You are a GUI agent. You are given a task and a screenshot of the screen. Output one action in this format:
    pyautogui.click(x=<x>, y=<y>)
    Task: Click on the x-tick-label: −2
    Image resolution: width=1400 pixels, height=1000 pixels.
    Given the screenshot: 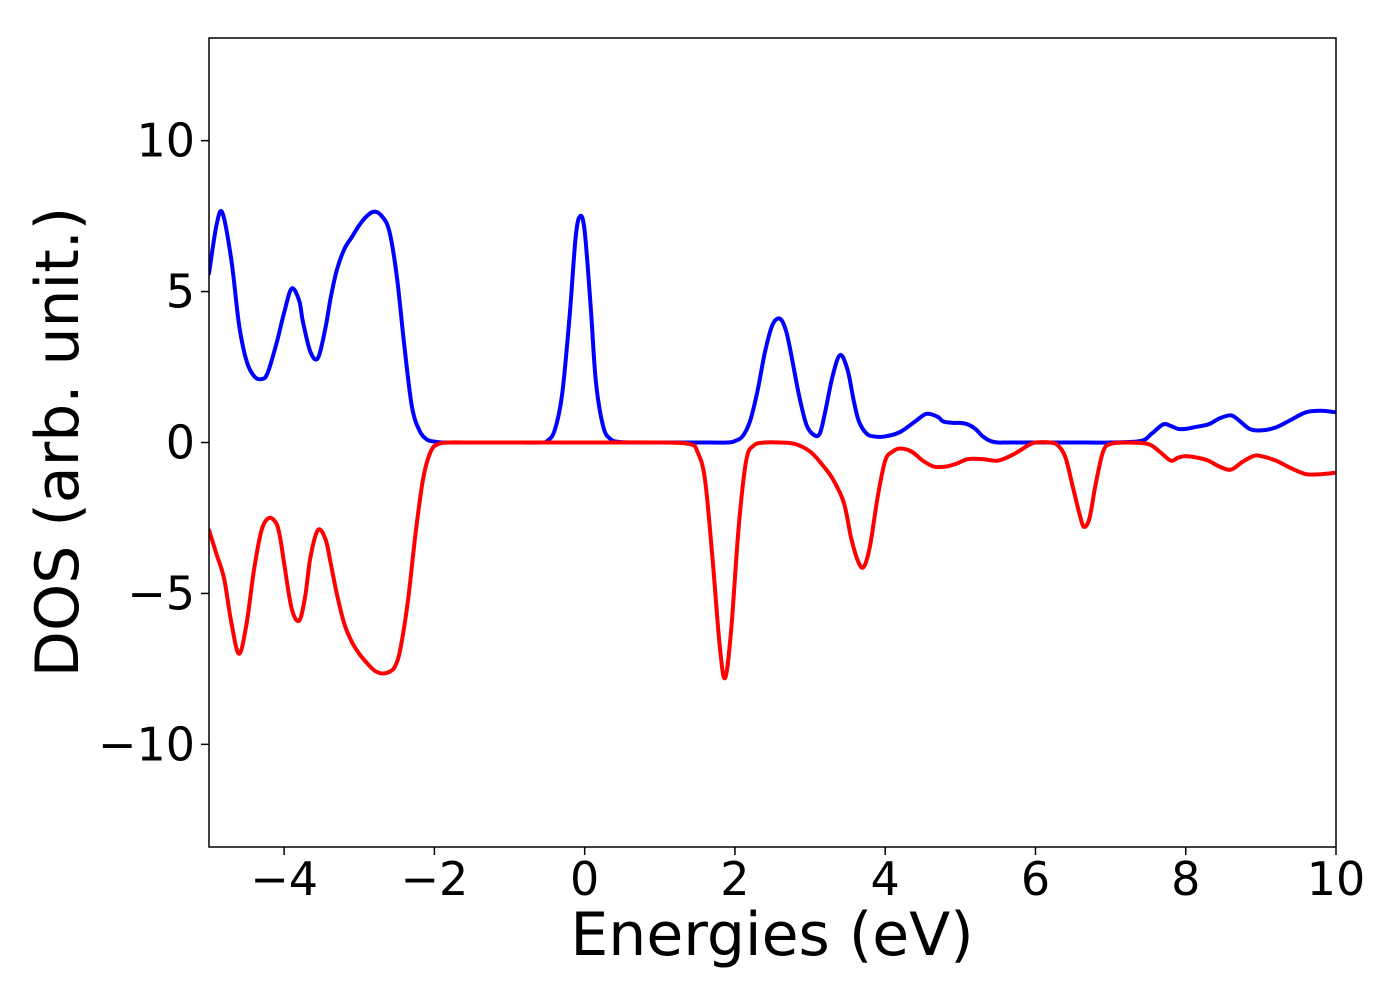 What is the action you would take?
    pyautogui.click(x=434, y=879)
    